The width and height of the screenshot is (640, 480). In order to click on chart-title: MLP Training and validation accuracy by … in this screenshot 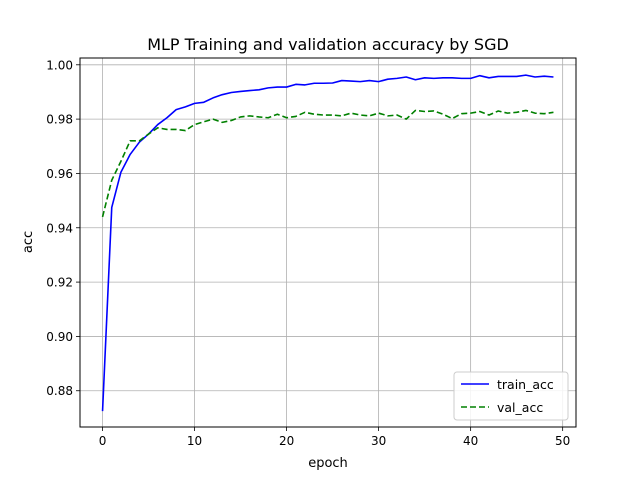, I will do `click(328, 44)`.